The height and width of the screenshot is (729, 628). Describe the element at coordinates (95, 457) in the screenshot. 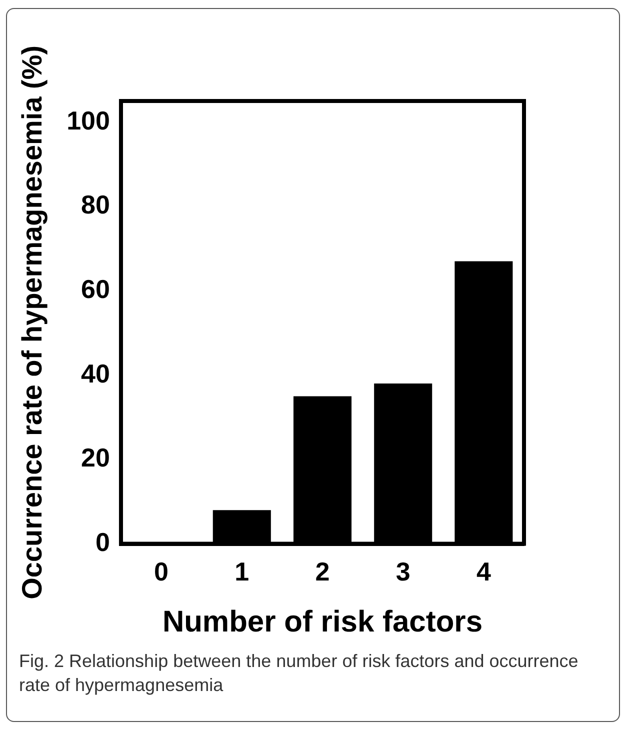

I see `y-tick-label: 20` at that location.